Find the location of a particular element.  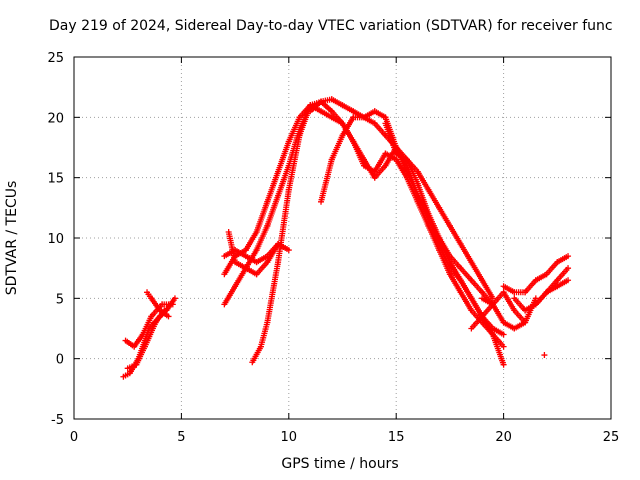

y-tick-label: -5 is located at coordinates (57, 420).